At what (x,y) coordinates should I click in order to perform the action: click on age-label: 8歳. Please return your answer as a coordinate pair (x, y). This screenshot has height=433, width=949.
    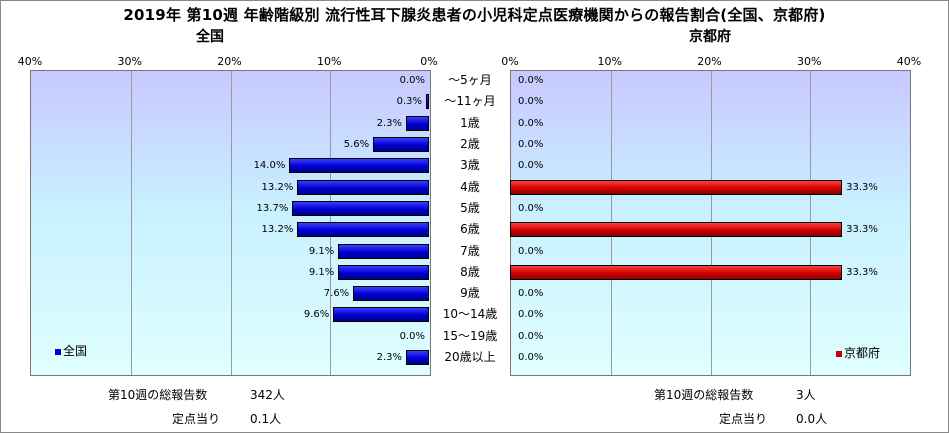
    Looking at the image, I should click on (470, 271).